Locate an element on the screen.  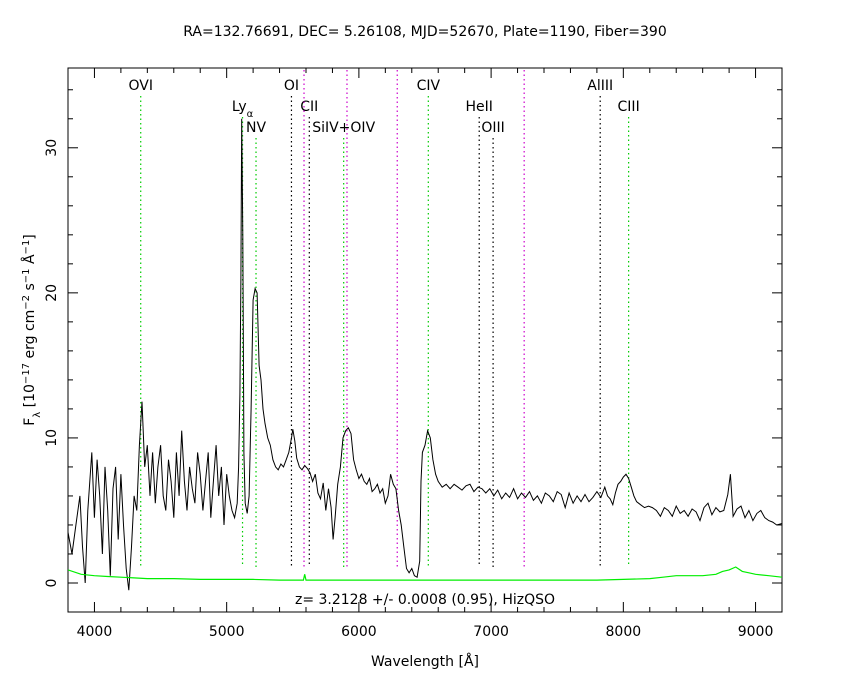
emission-line-label: OIII is located at coordinates (492, 128).